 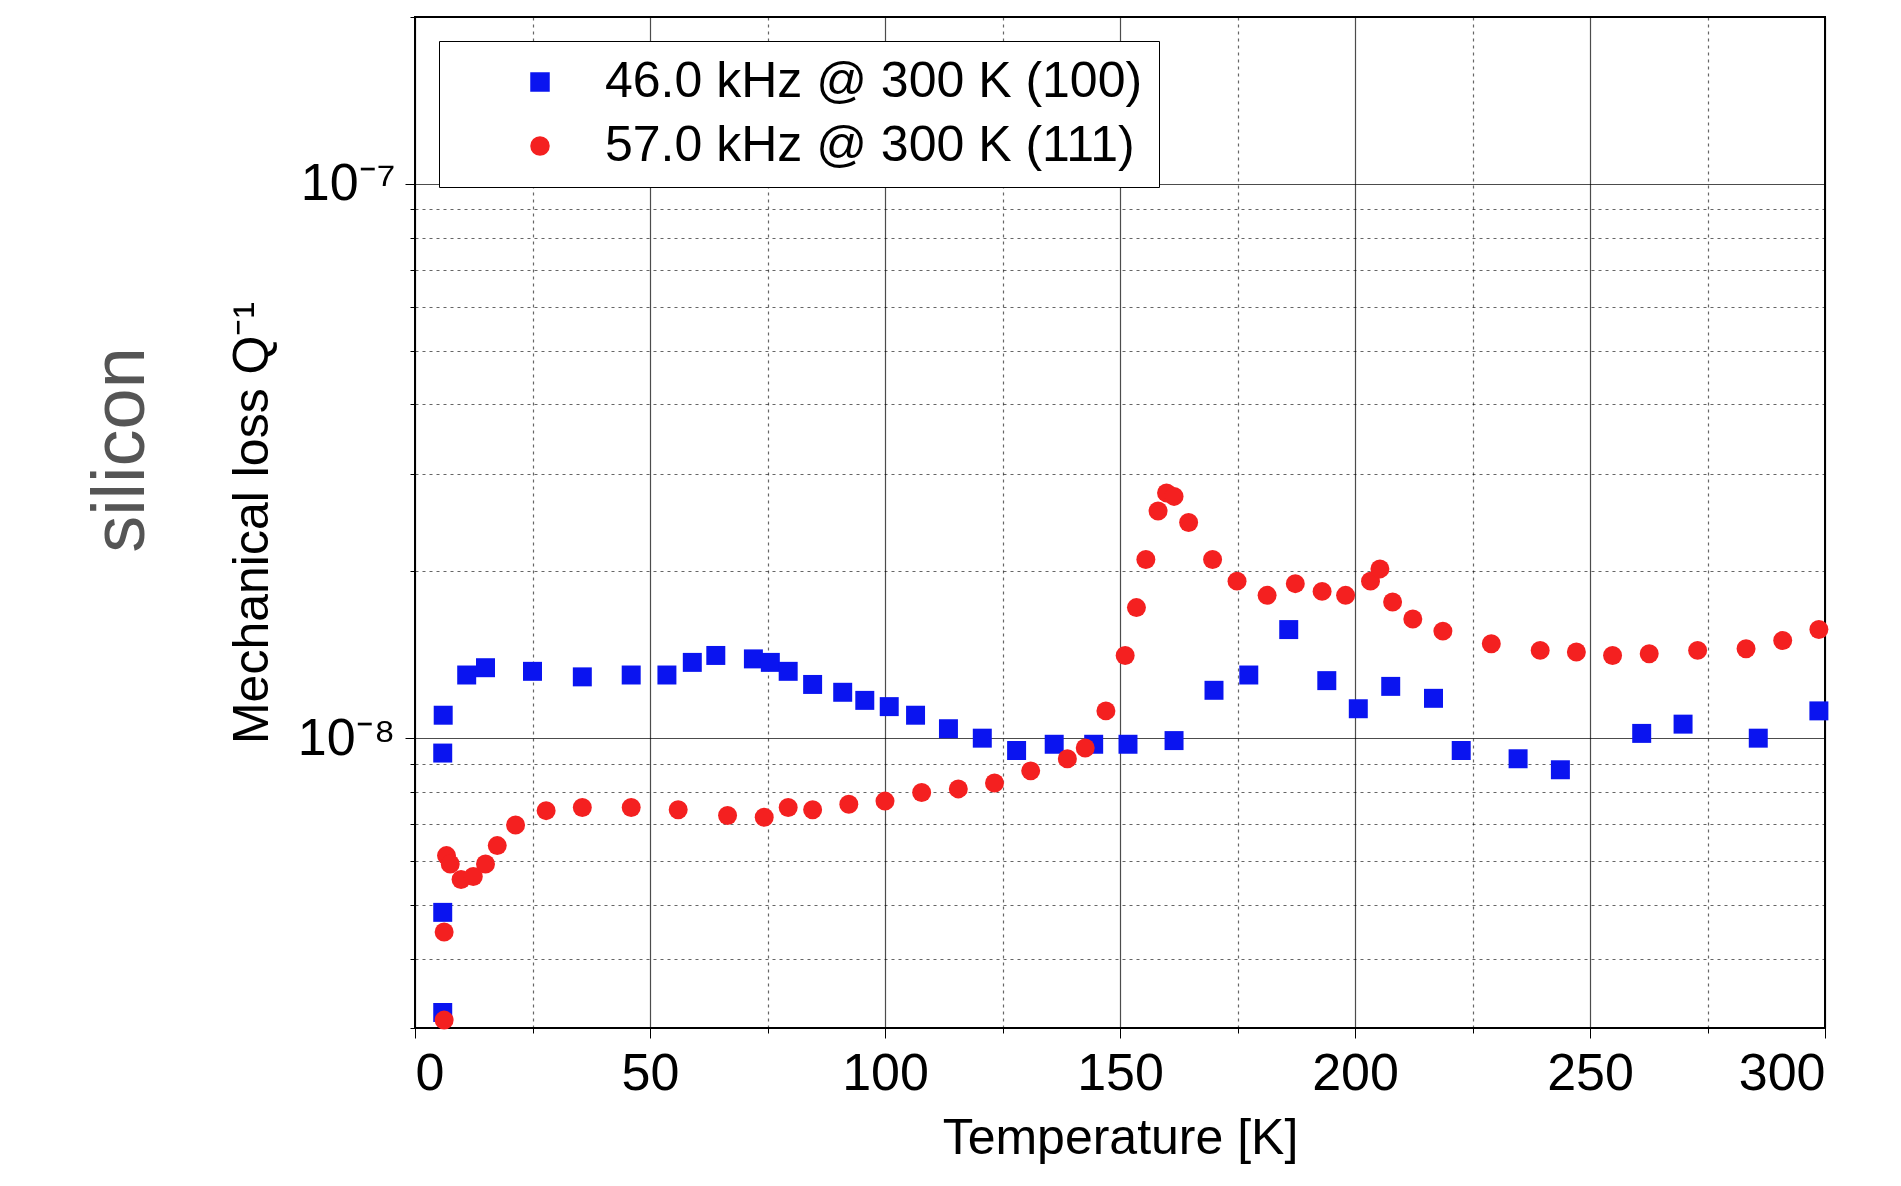 What do you see at coordinates (346, 736) in the screenshot?
I see `y-tick-label: 10⁻⁸` at bounding box center [346, 736].